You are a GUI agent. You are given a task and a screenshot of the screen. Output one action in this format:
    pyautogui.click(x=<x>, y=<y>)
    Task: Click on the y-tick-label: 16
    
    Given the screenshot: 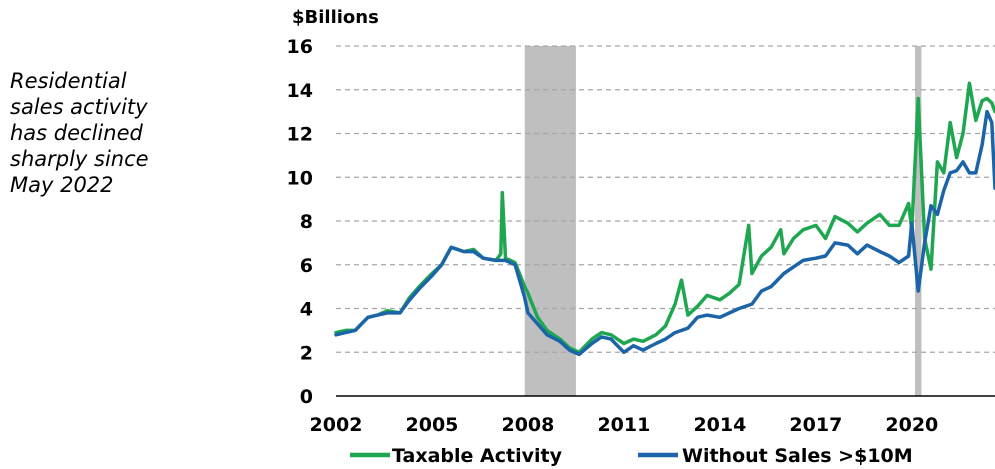 What is the action you would take?
    pyautogui.click(x=300, y=47)
    